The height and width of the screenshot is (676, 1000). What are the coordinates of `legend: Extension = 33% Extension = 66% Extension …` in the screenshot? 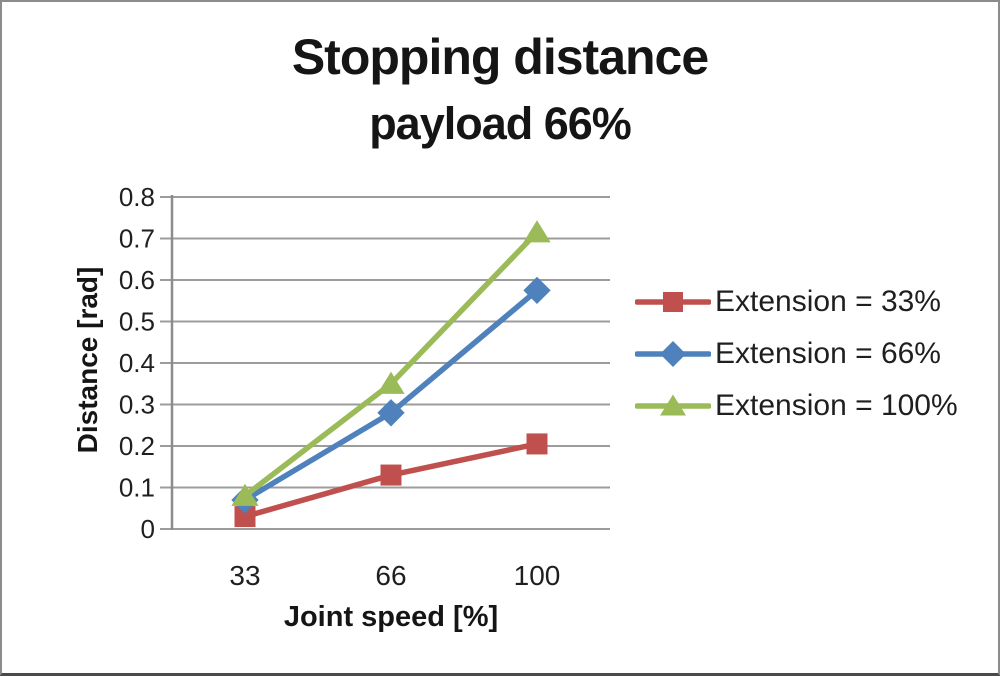 It's located at (796, 354).